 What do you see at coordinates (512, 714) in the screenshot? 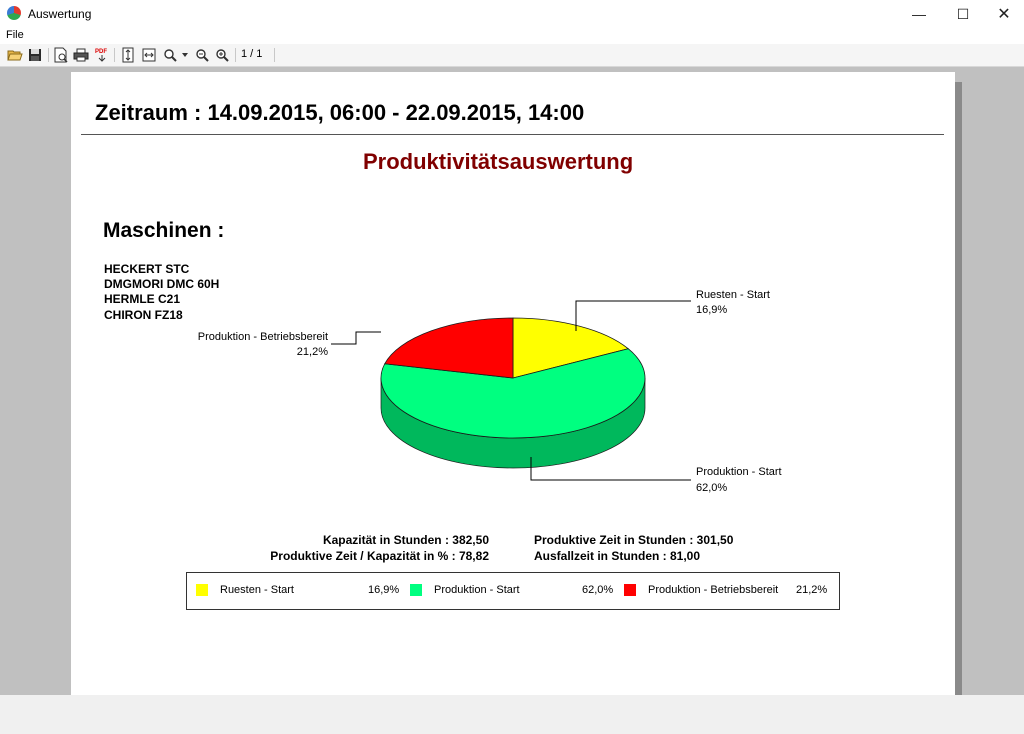
I see `status-bar` at bounding box center [512, 714].